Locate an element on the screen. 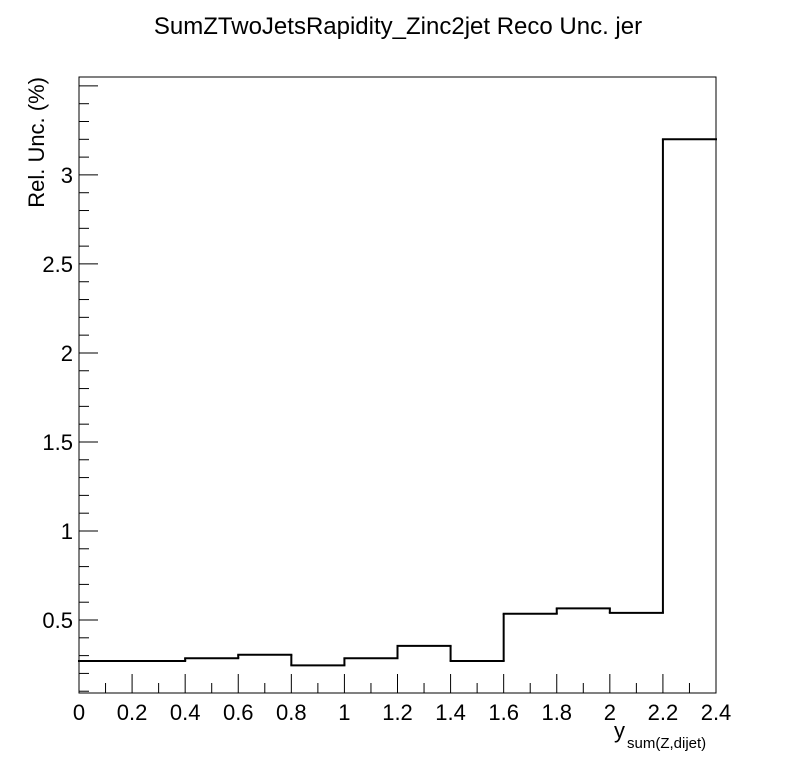  x-axis-tick-labels: 0 0.2 0.4 0.6 0.8 1 1.2 1.4 1.6 1.8 2 2.2 2.4 is located at coordinates (402, 712).